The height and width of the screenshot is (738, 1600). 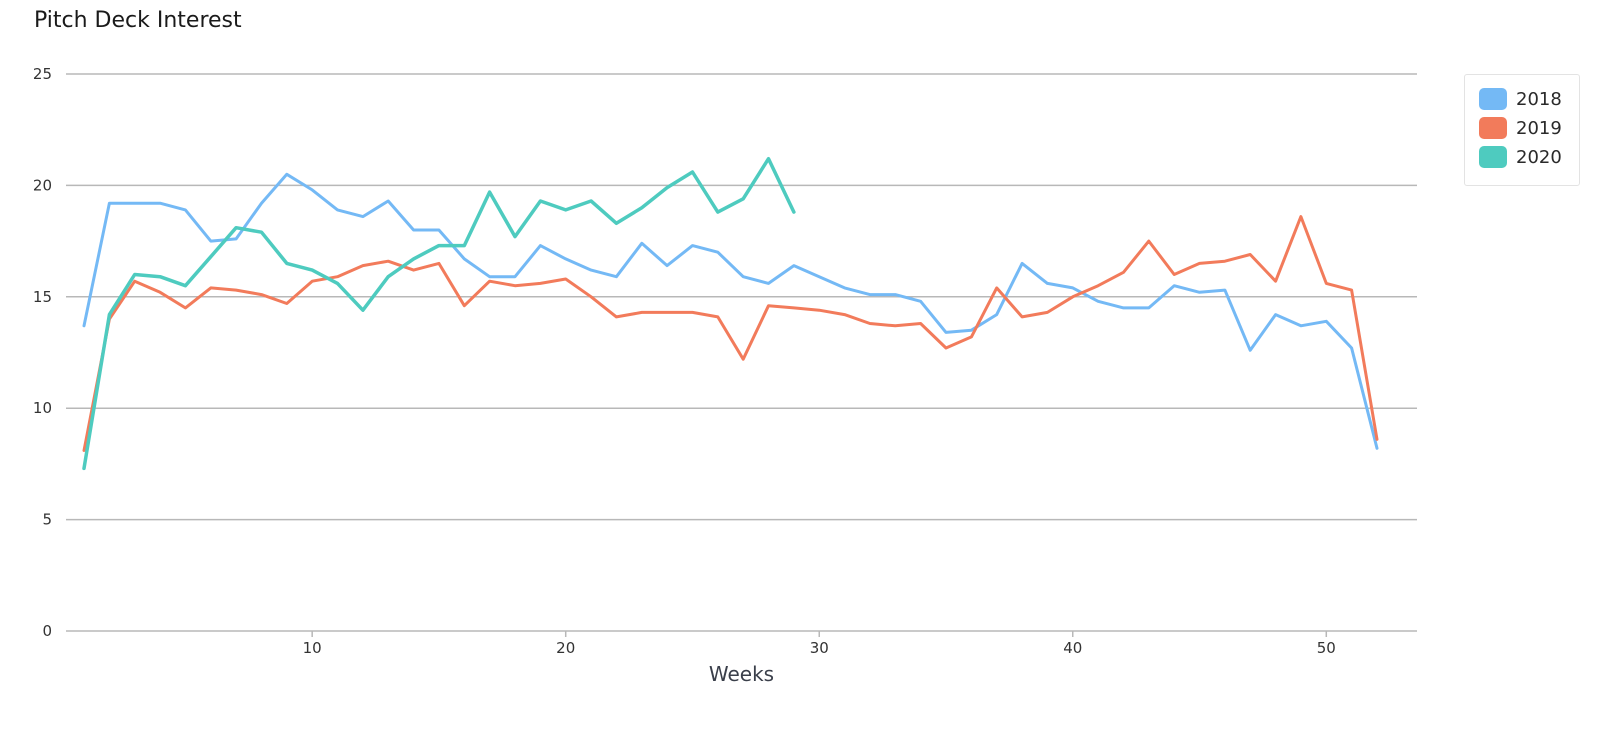 I want to click on y-tick-label-5: 5, so click(x=47, y=520).